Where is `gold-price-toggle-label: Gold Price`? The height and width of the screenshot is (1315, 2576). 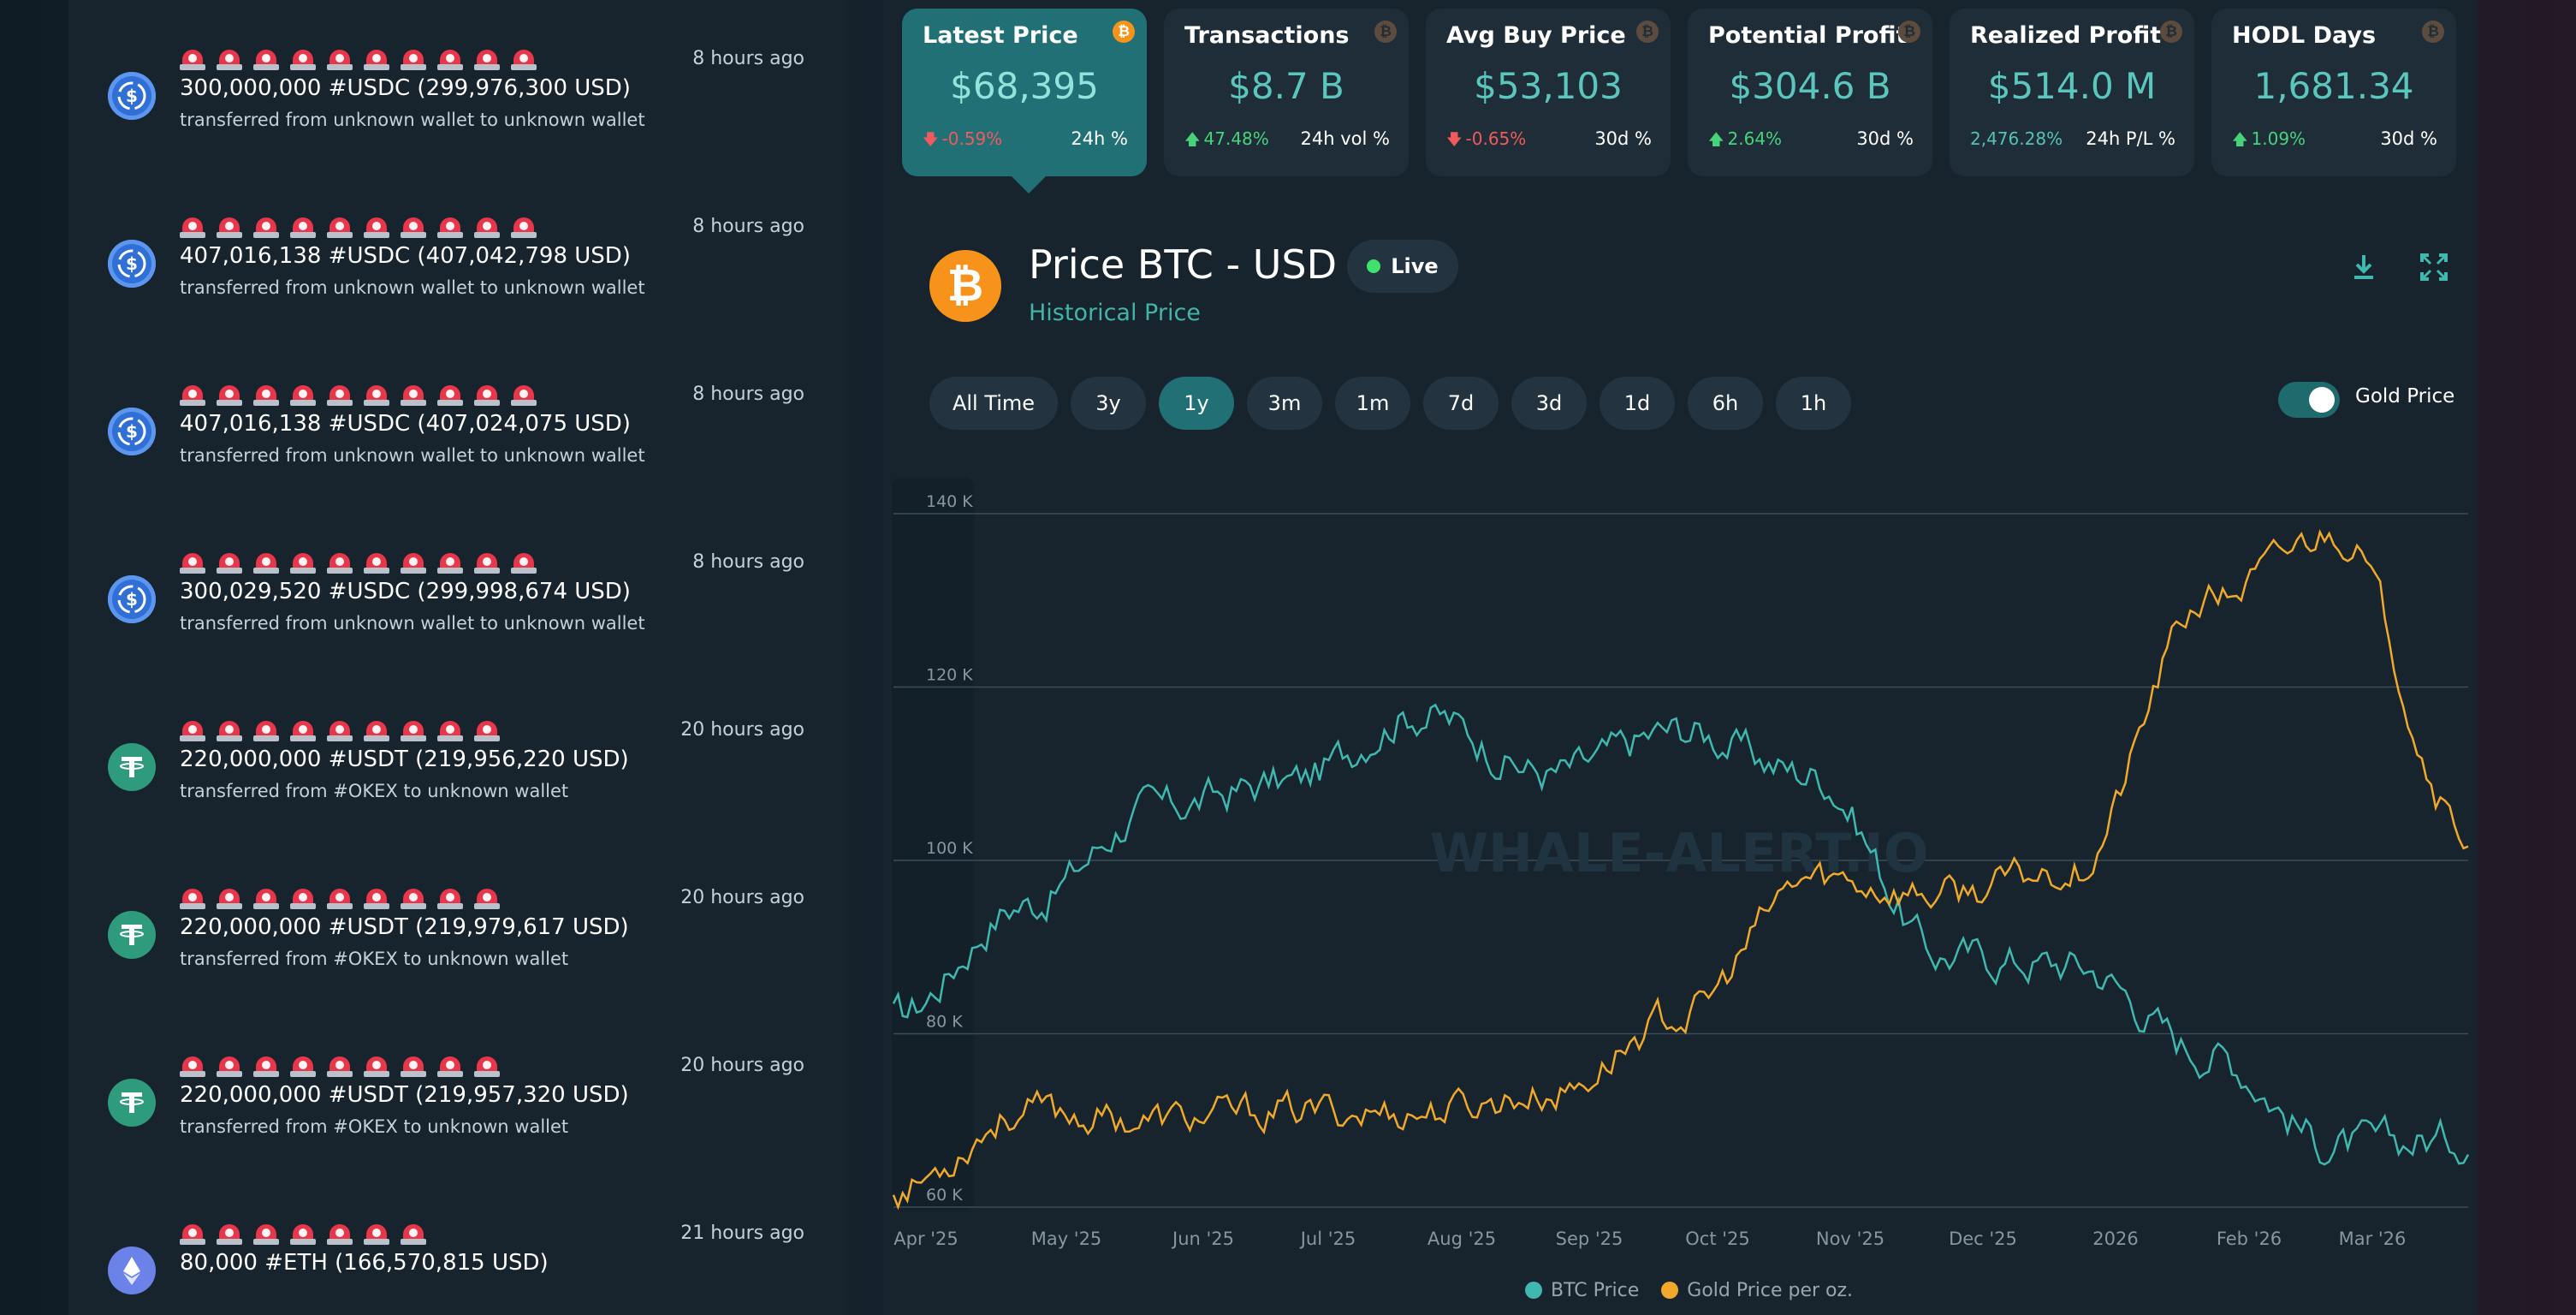 gold-price-toggle-label: Gold Price is located at coordinates (2405, 396).